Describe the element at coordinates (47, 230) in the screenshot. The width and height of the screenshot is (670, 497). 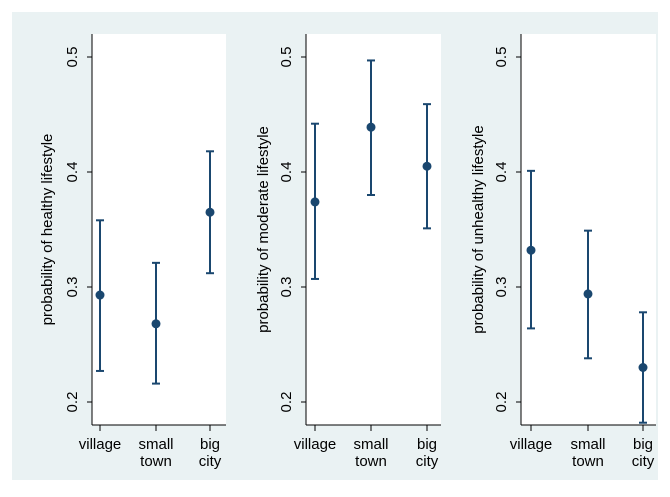
I see `y-axis-label: probability of healthy lifestyle` at that location.